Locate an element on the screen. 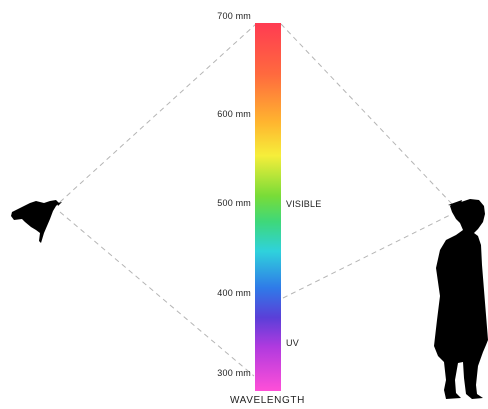 The image size is (488, 409). human-sightline-bottom is located at coordinates (367, 256).